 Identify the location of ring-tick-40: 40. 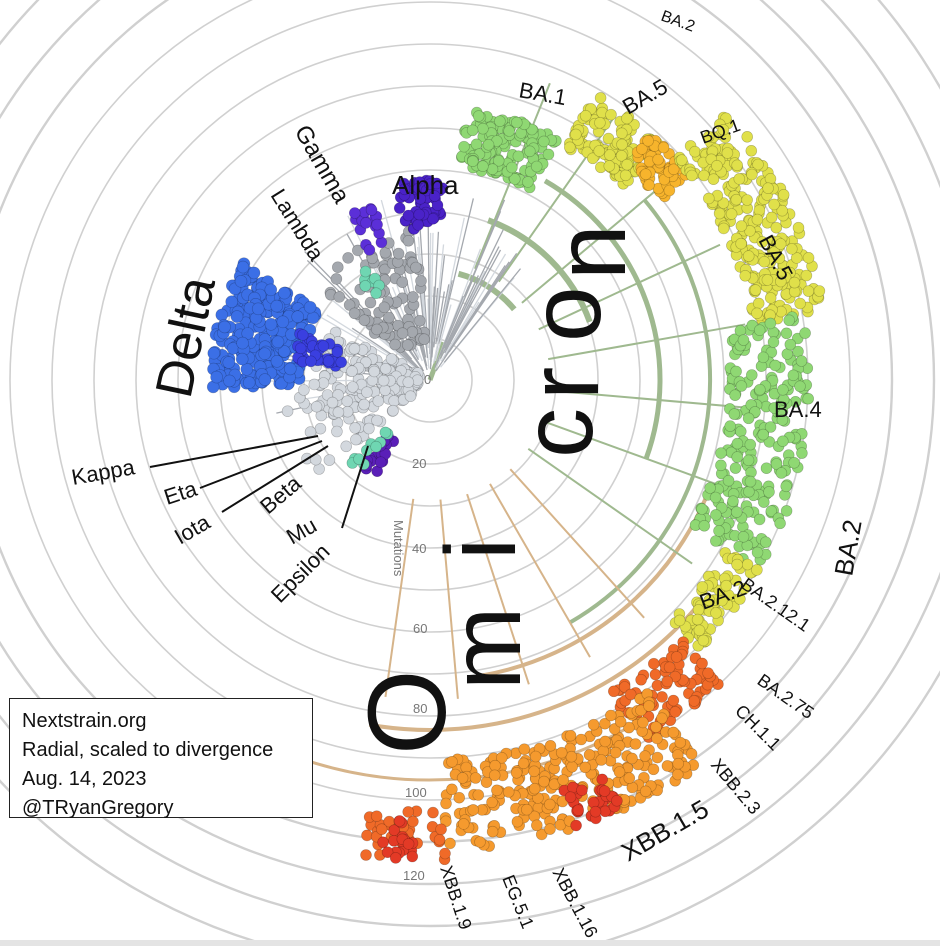
(419, 548).